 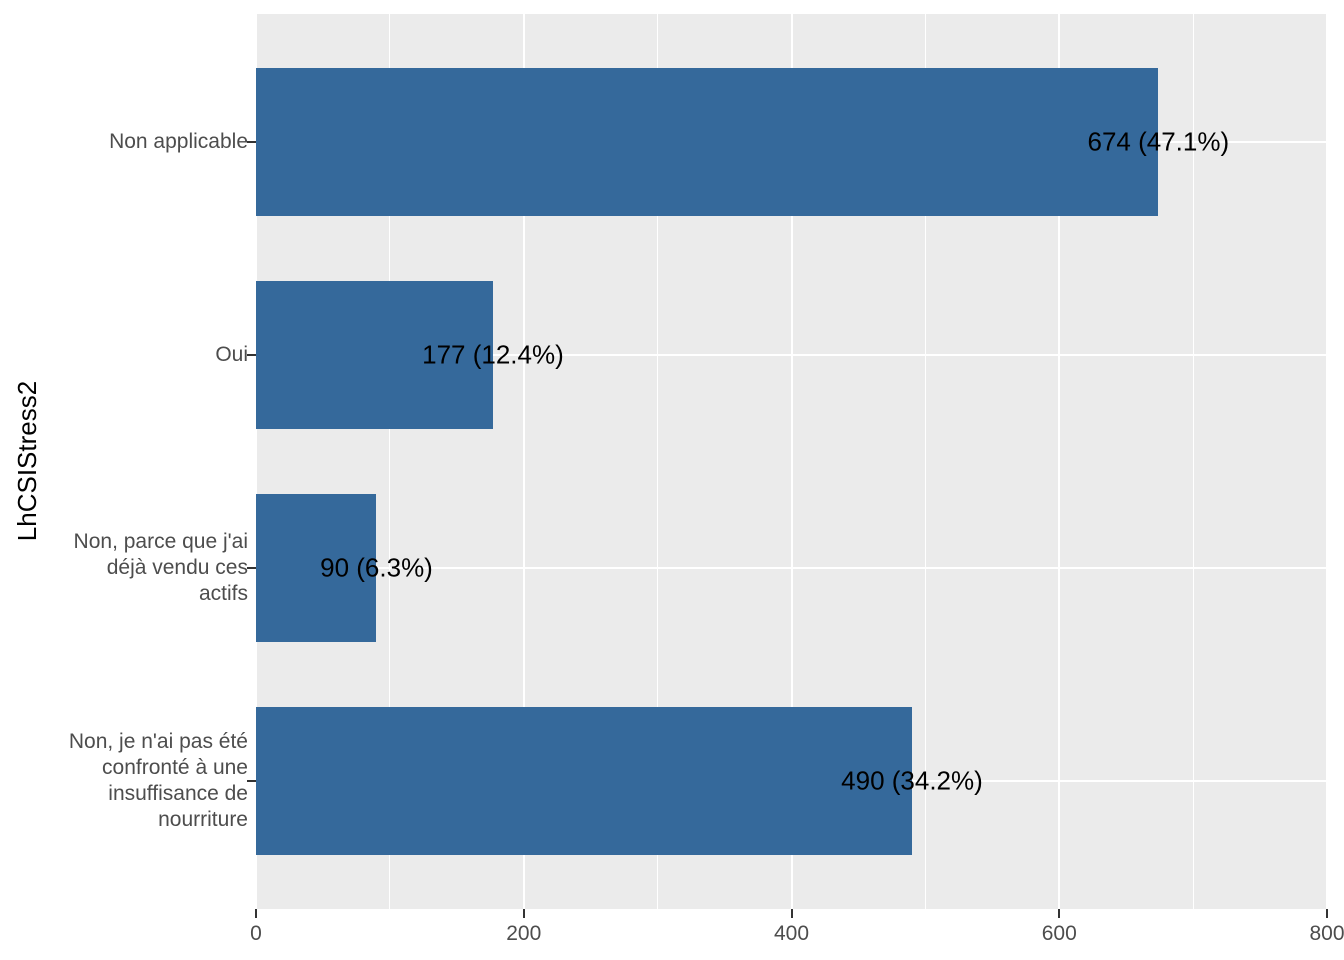 What do you see at coordinates (256, 933) in the screenshot?
I see `x-tick-label: 0` at bounding box center [256, 933].